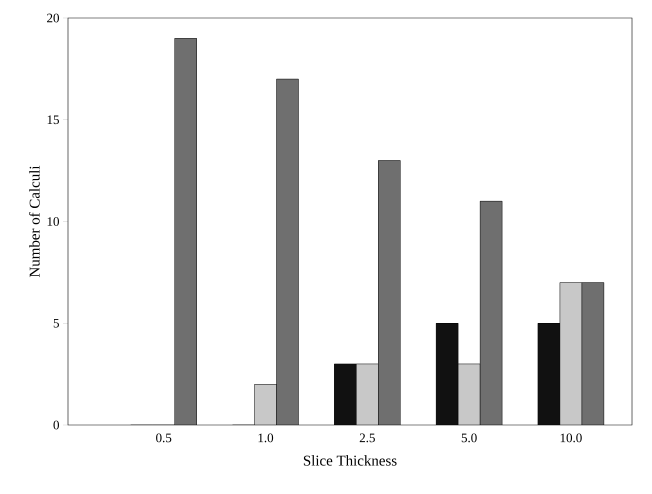  I want to click on x-tick-label: 0.5, so click(164, 438).